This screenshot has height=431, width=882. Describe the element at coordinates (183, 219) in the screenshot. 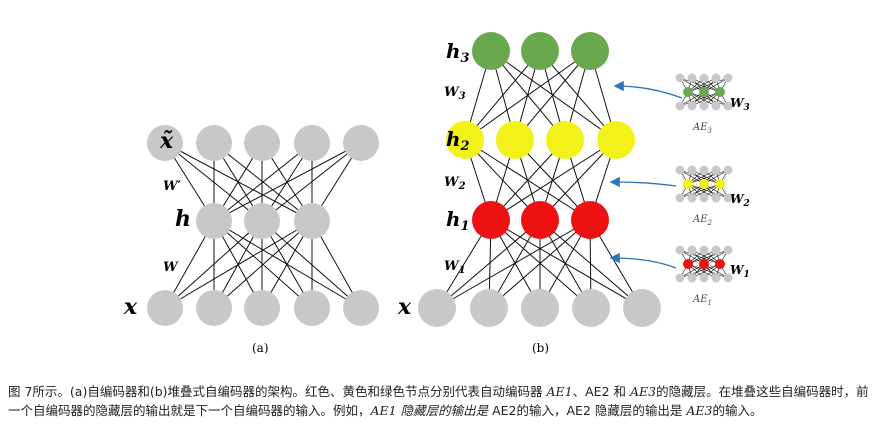

I see `layer-label-h: h` at that location.